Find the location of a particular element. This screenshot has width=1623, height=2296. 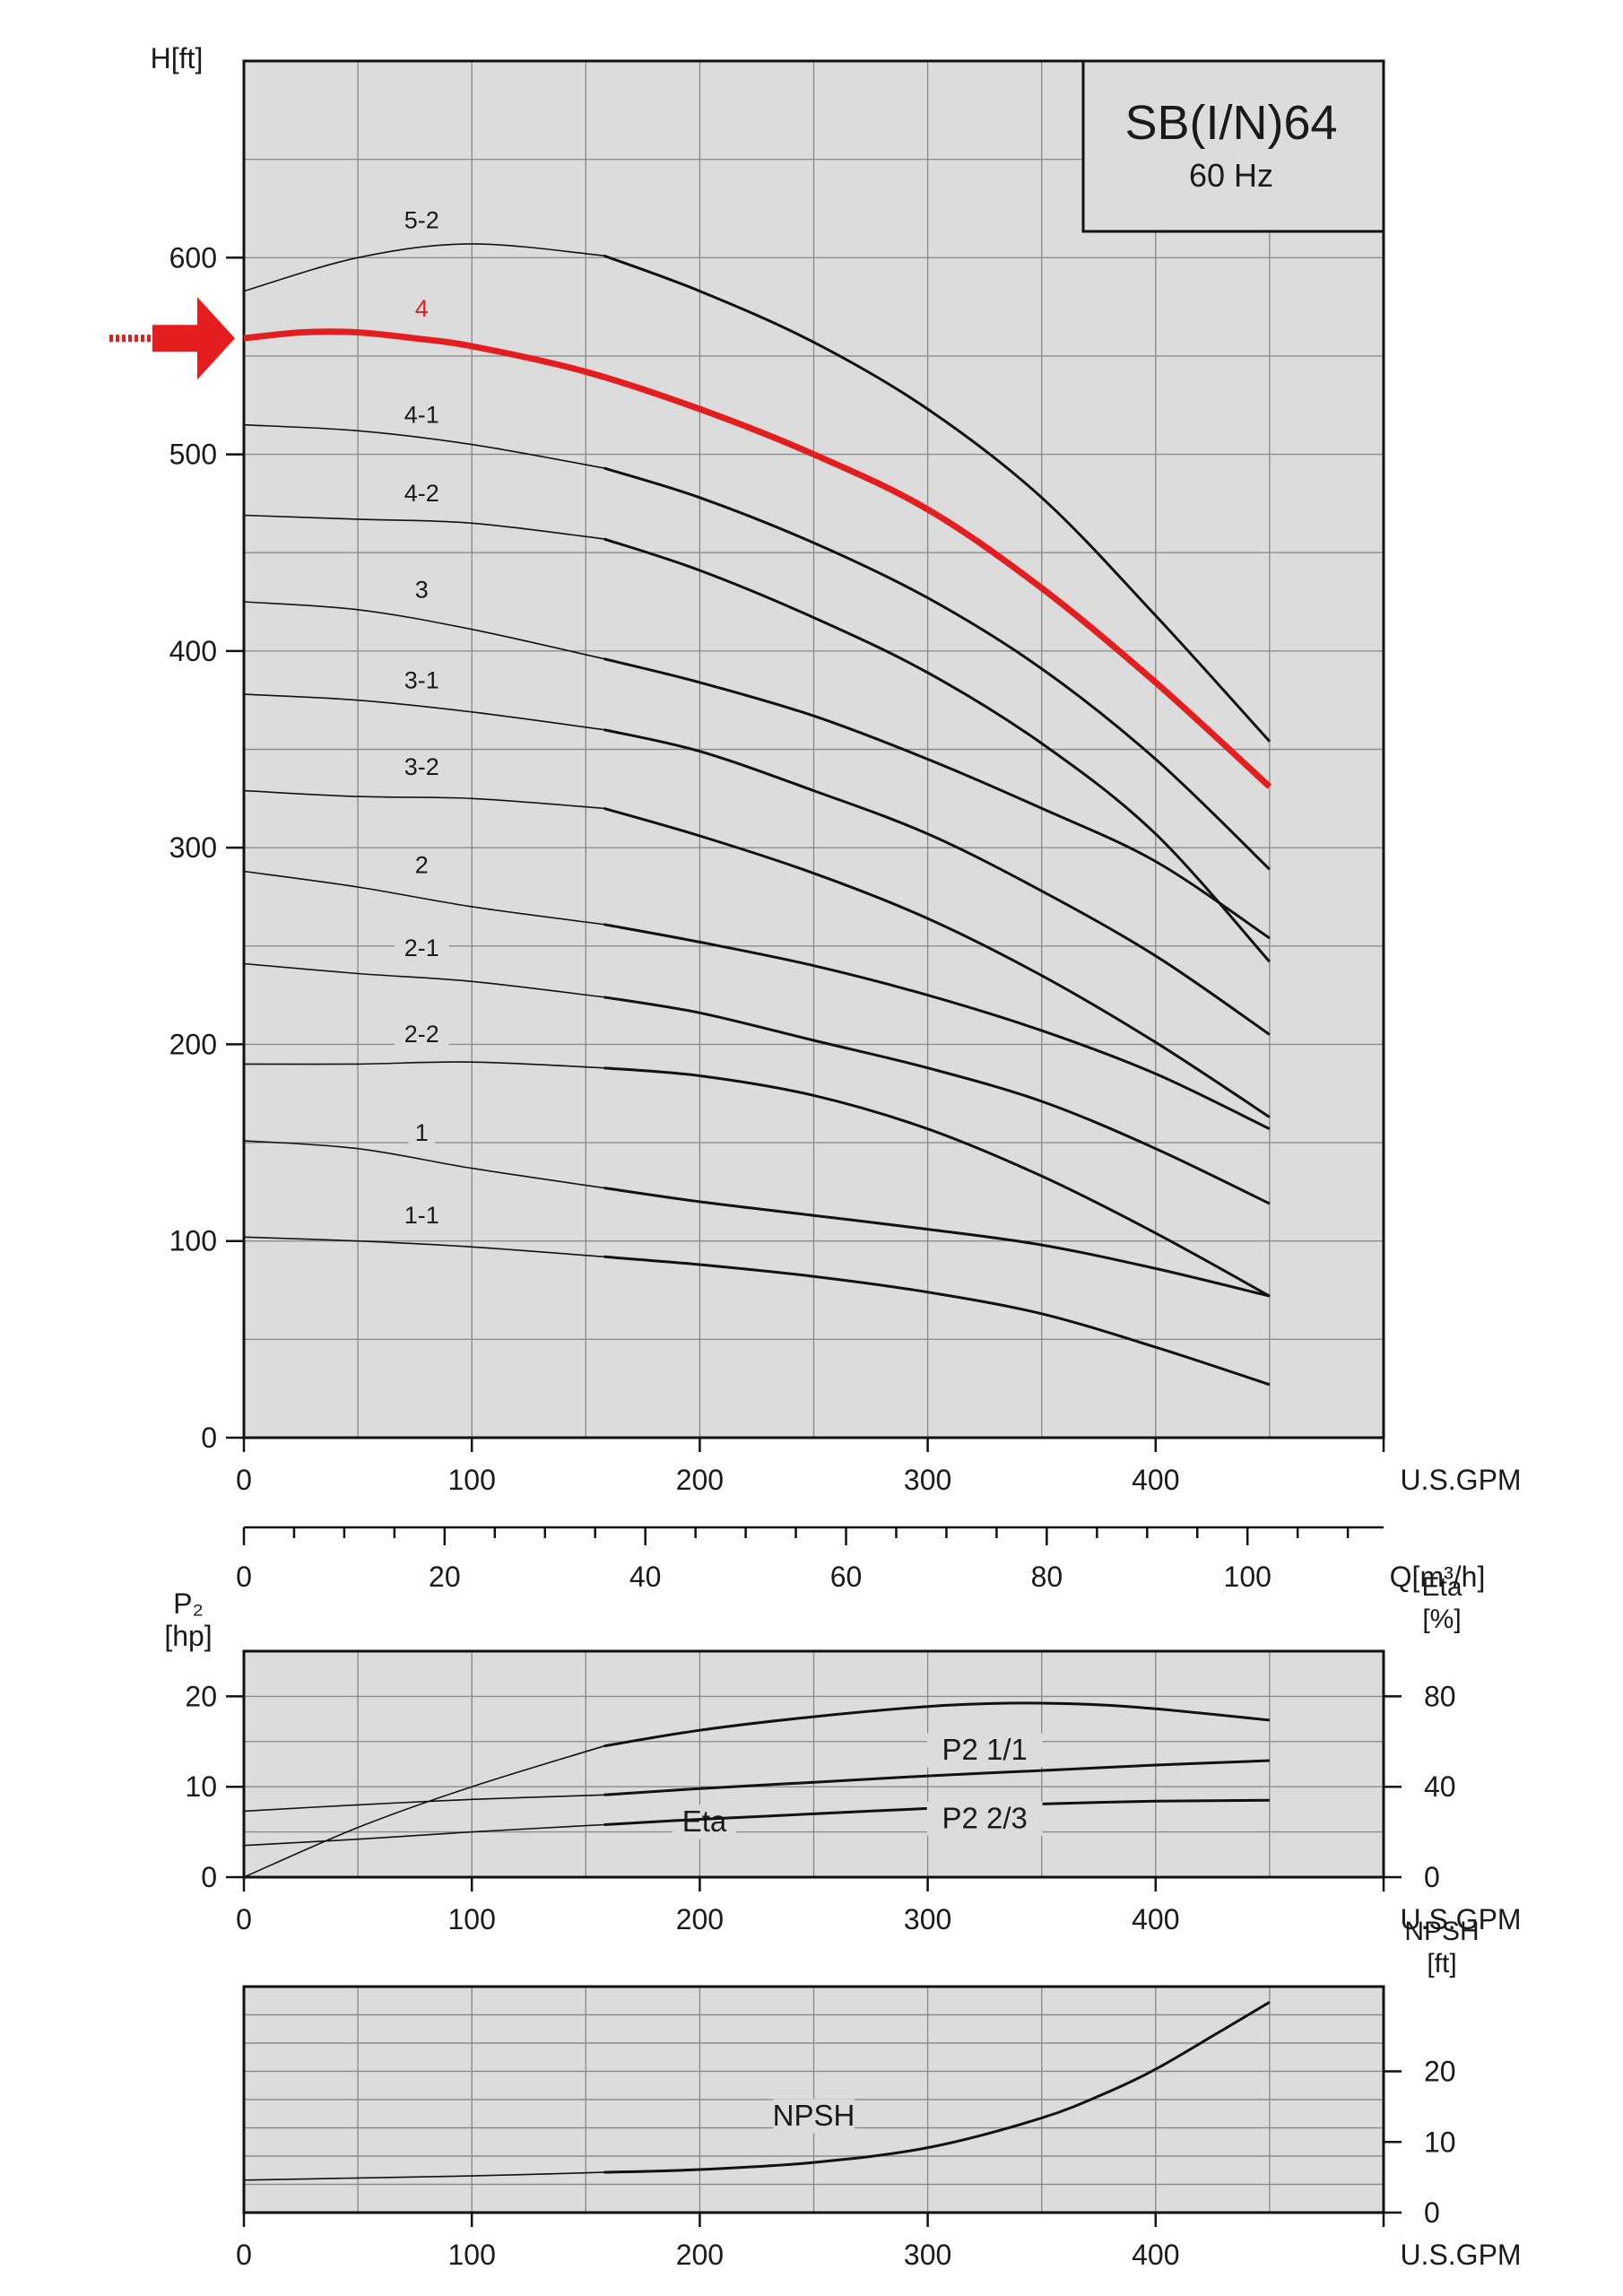

series-3: 3 is located at coordinates (757, 758).